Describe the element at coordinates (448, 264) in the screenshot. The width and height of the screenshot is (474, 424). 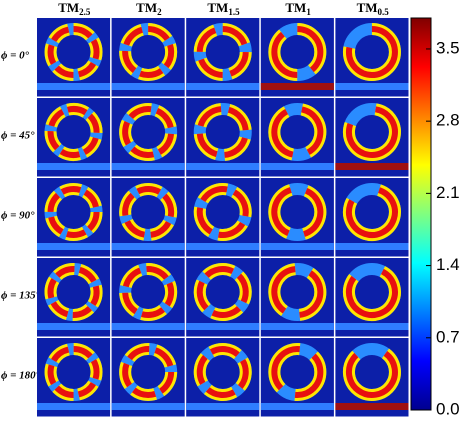
I see `colorbar-tick-label: 1.4` at that location.